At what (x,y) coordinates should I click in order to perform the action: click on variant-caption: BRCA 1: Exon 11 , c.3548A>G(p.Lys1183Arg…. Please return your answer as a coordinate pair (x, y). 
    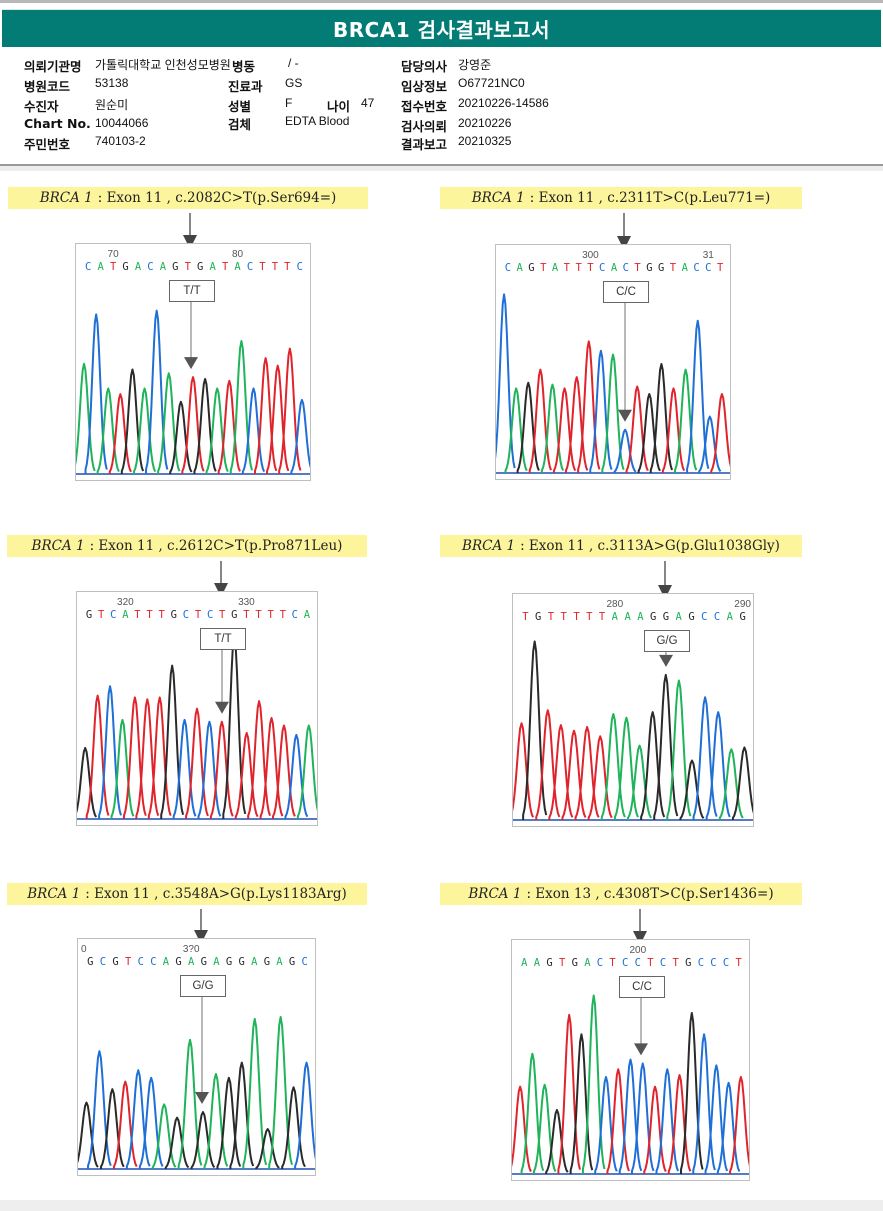
    Looking at the image, I should click on (187, 894).